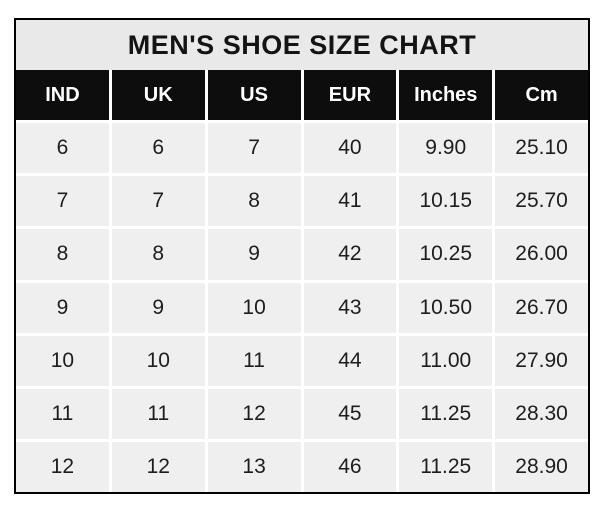 This screenshot has width=605, height=521. I want to click on table-cell: 44, so click(350, 360).